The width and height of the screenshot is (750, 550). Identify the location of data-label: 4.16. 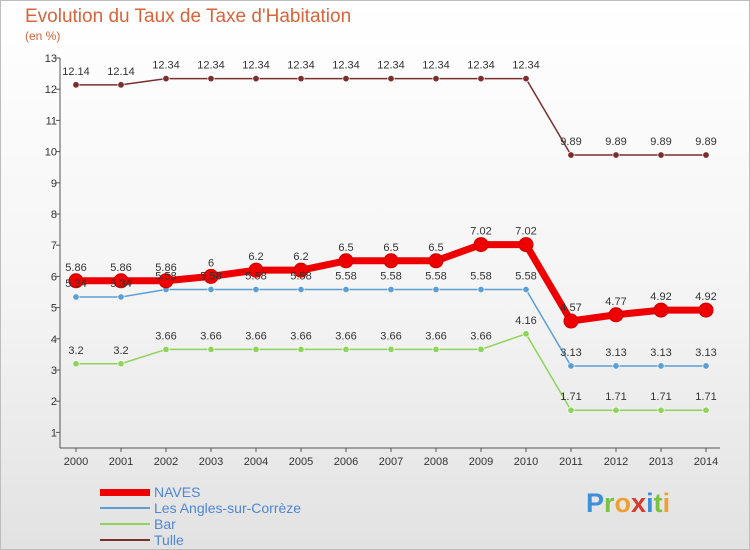
(525, 321).